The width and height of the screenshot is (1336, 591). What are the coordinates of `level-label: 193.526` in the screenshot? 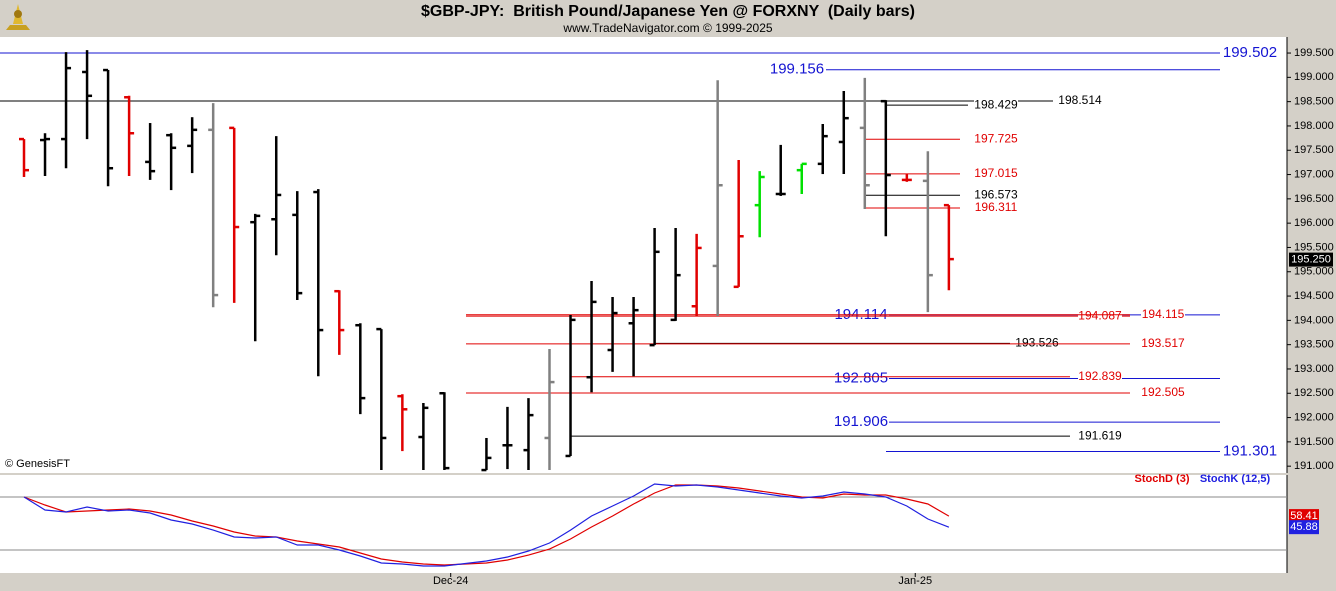 It's located at (1037, 343).